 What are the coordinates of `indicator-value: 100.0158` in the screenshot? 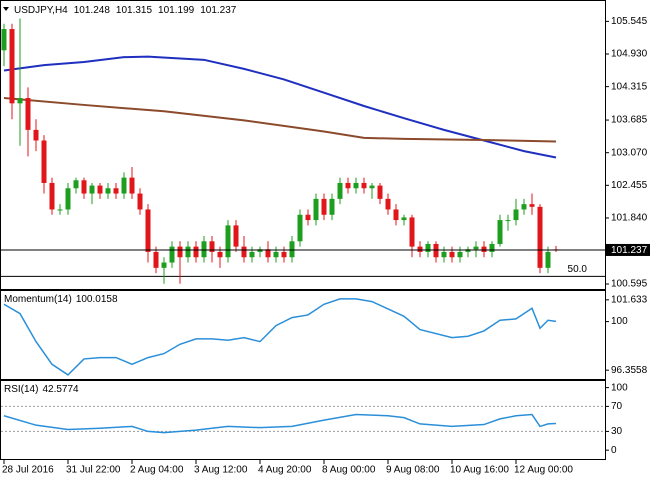 It's located at (97, 299).